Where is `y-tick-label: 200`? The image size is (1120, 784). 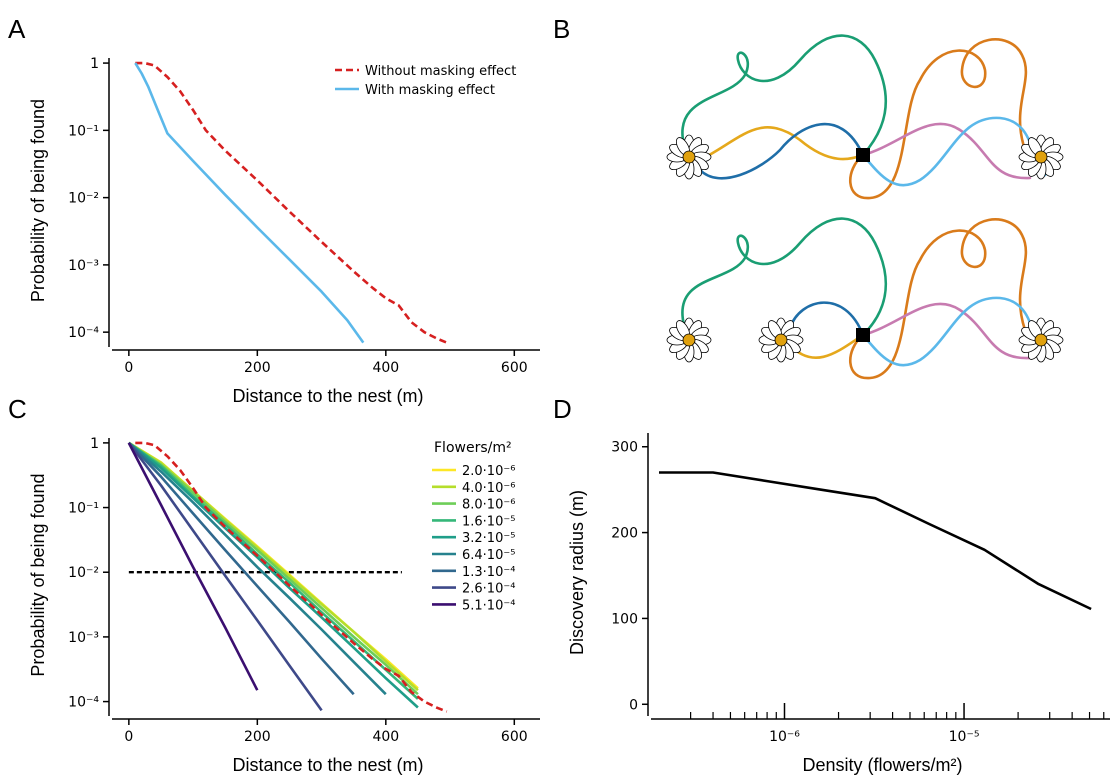 y-tick-label: 200 is located at coordinates (624, 534).